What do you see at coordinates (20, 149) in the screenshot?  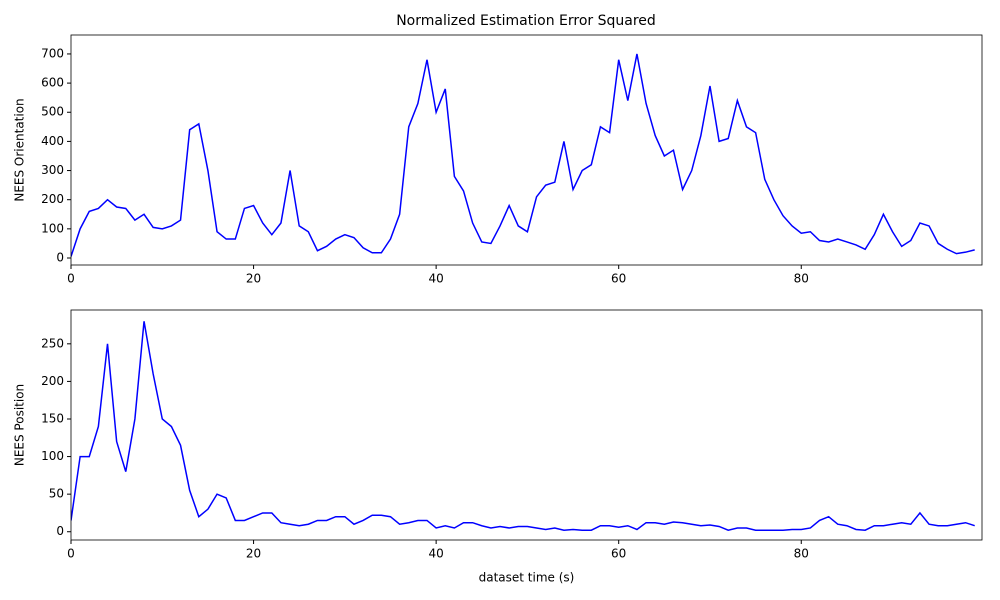 I see `y-axis-label: NEES Orientation` at bounding box center [20, 149].